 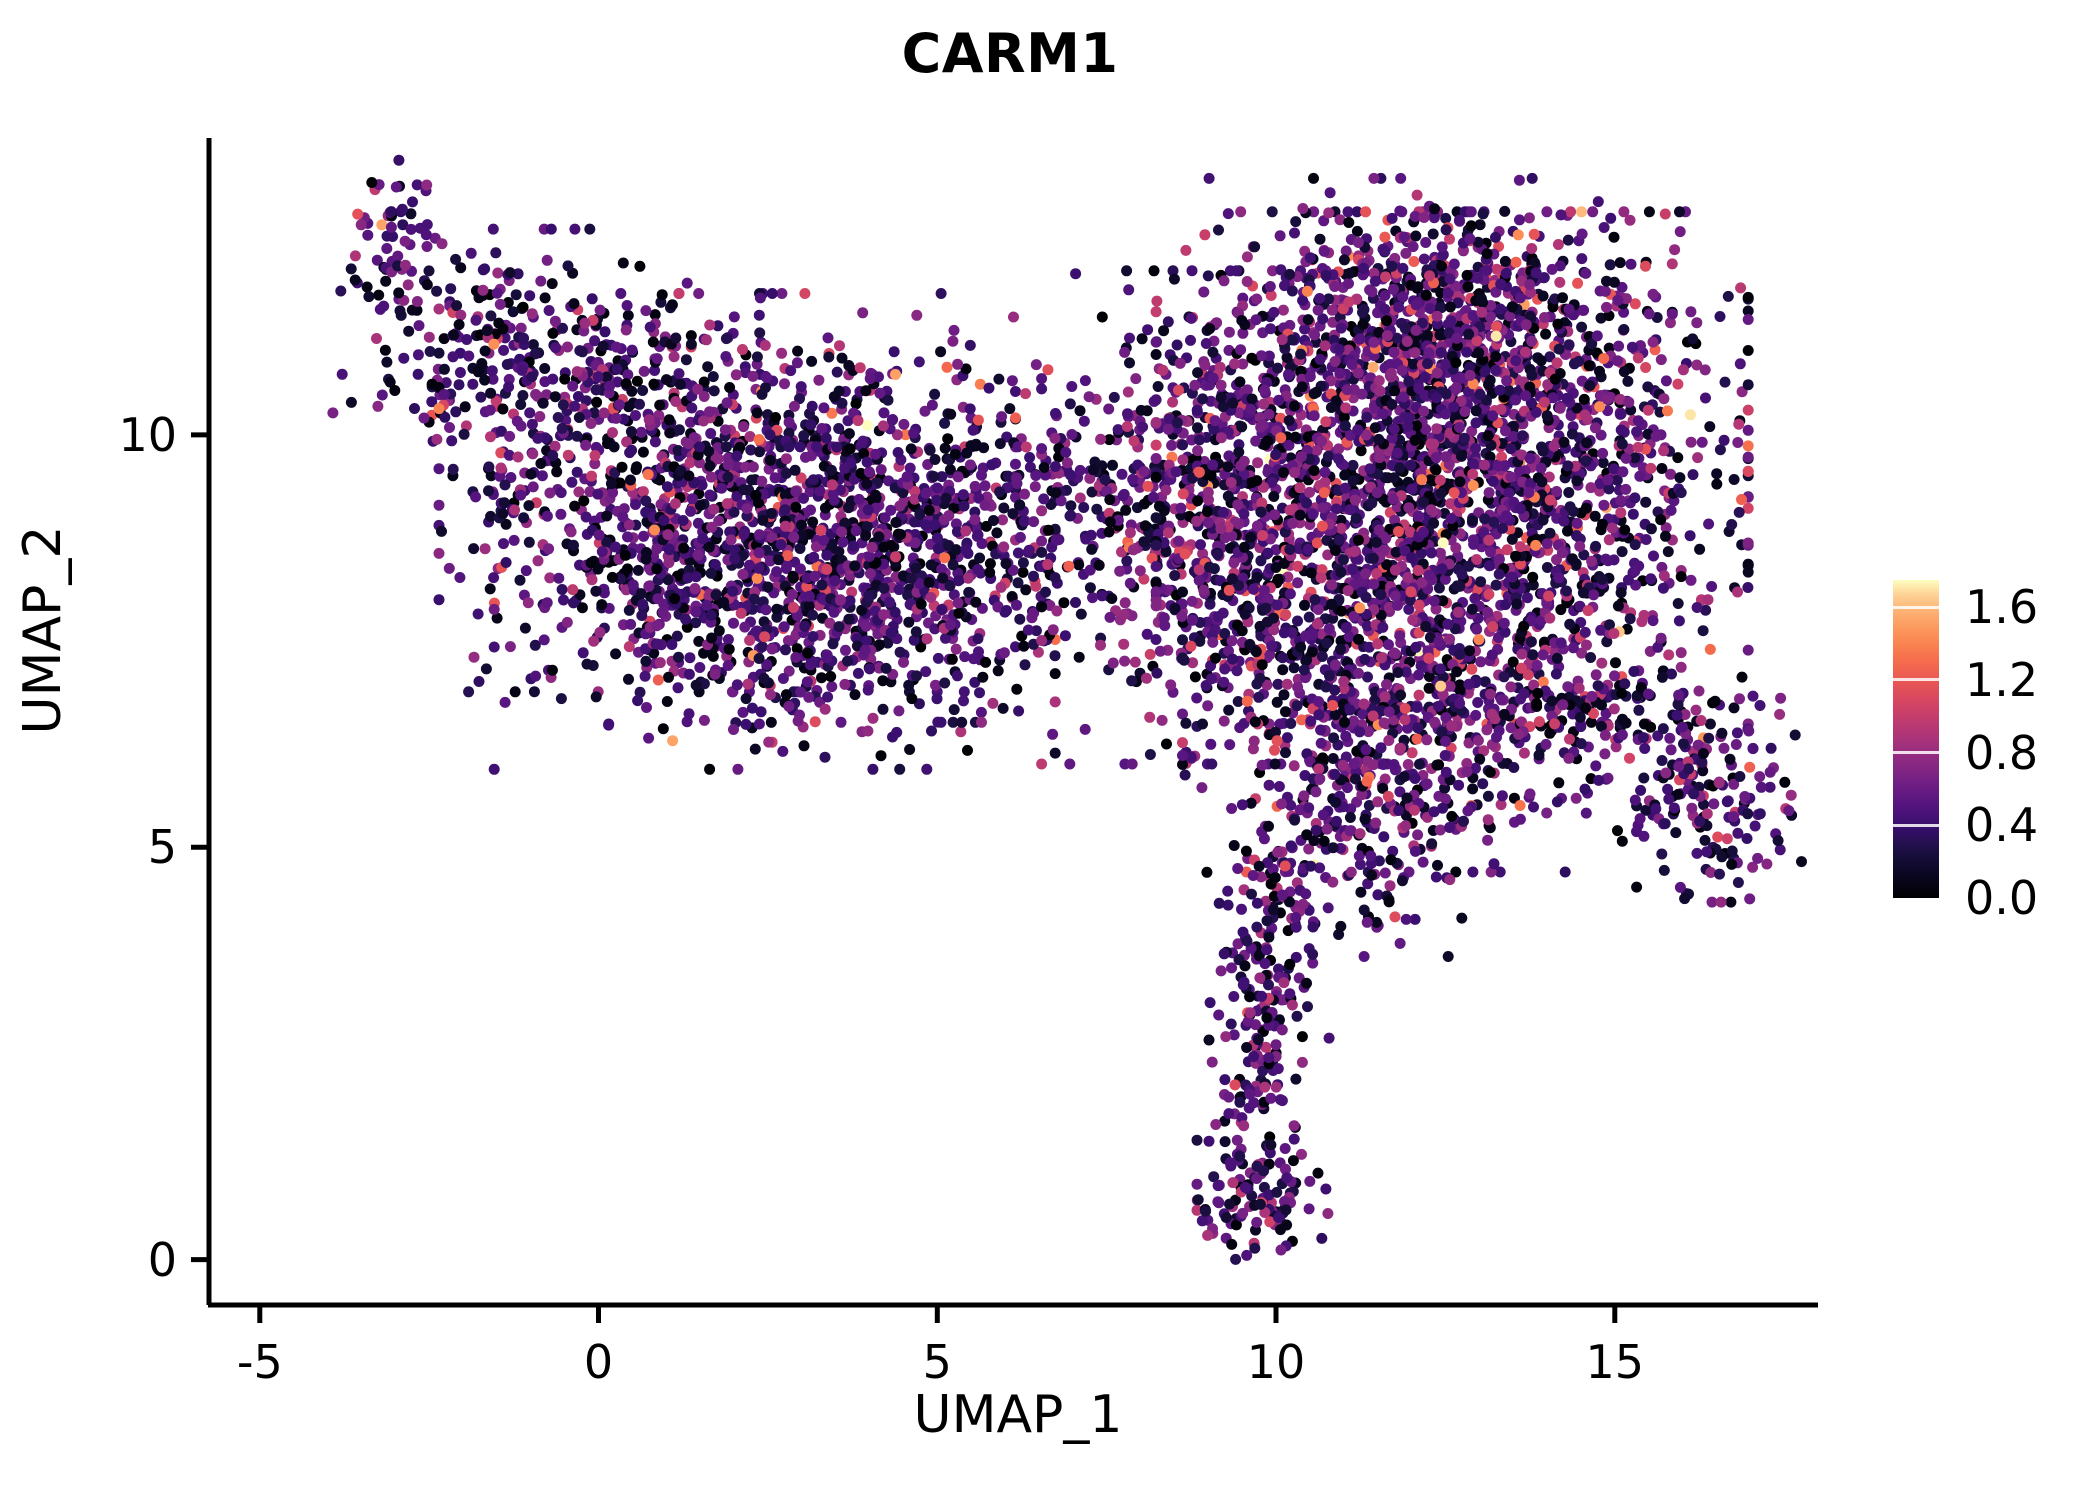 I want to click on page-title: CARM1, so click(x=1010, y=53).